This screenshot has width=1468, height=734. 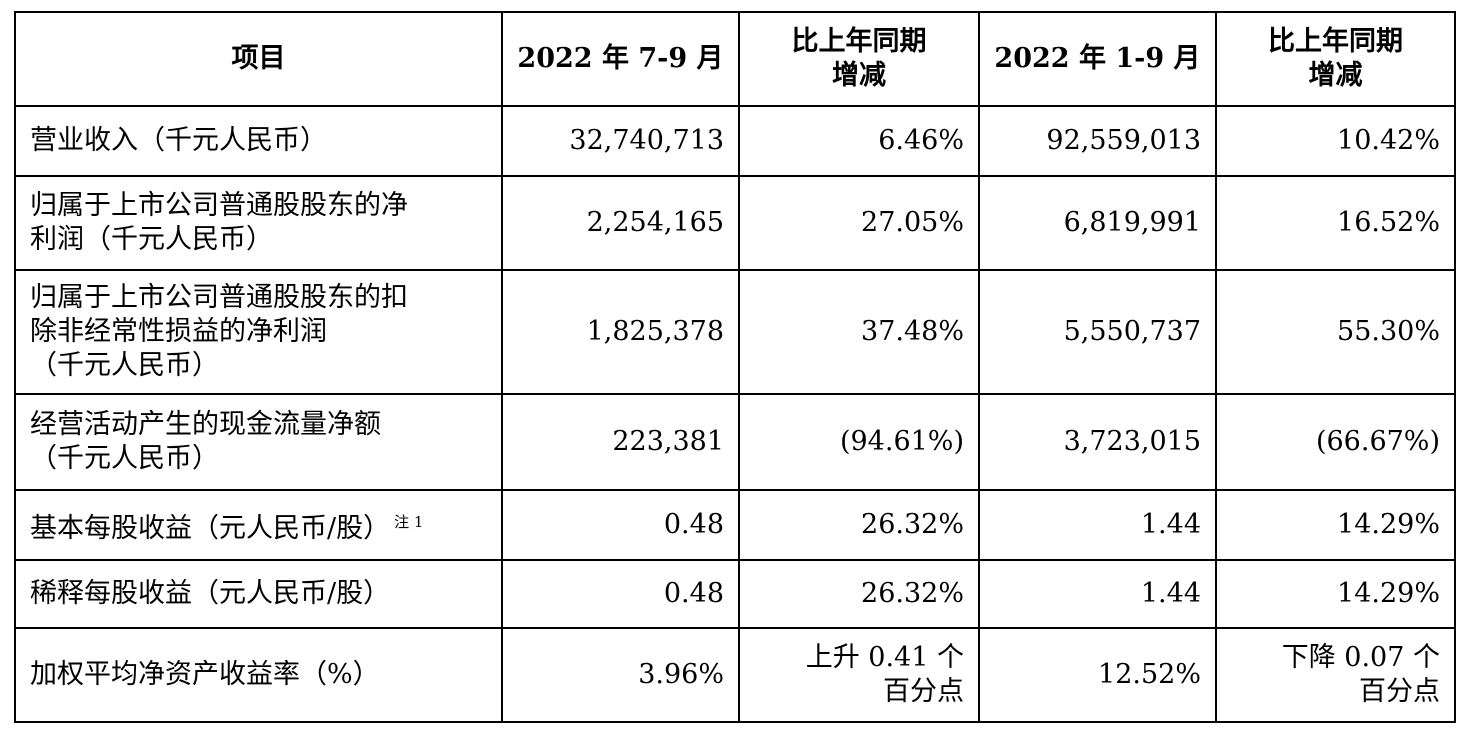 What do you see at coordinates (1097, 332) in the screenshot?
I see `cell-ytd: 5,550,737` at bounding box center [1097, 332].